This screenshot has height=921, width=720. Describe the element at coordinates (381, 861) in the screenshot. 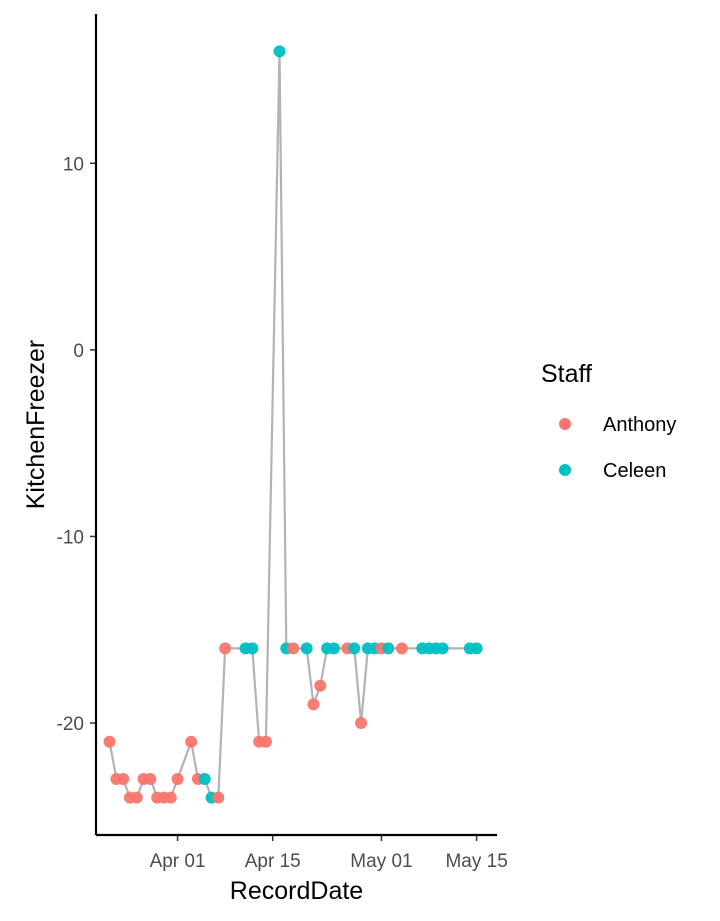

I see `x-tick-label: May 01` at that location.